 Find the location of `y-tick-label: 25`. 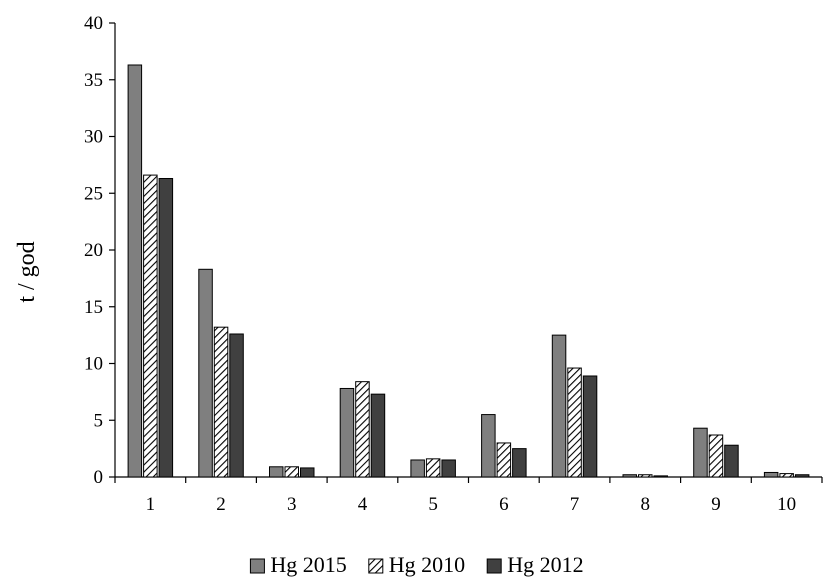

y-tick-label: 25 is located at coordinates (93, 193).